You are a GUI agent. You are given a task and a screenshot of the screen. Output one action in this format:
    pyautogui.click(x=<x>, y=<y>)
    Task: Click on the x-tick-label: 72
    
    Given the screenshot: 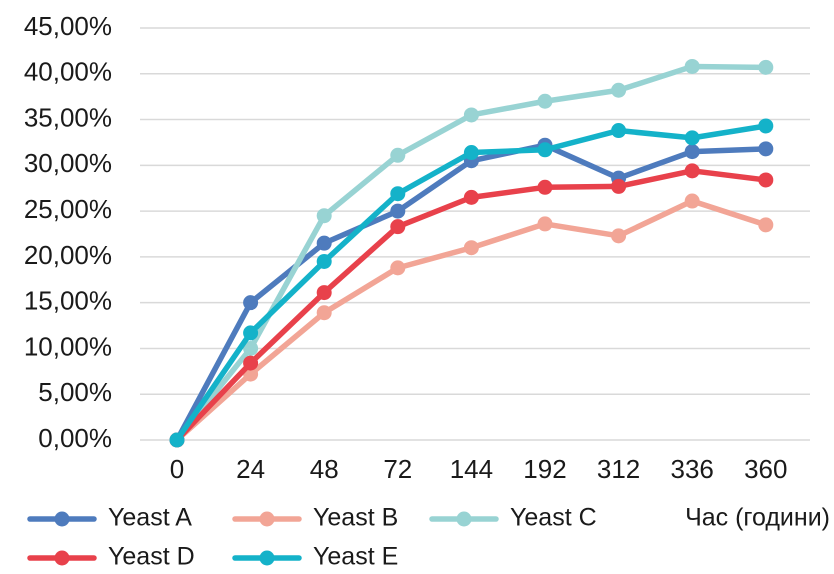 What is the action you would take?
    pyautogui.click(x=397, y=469)
    